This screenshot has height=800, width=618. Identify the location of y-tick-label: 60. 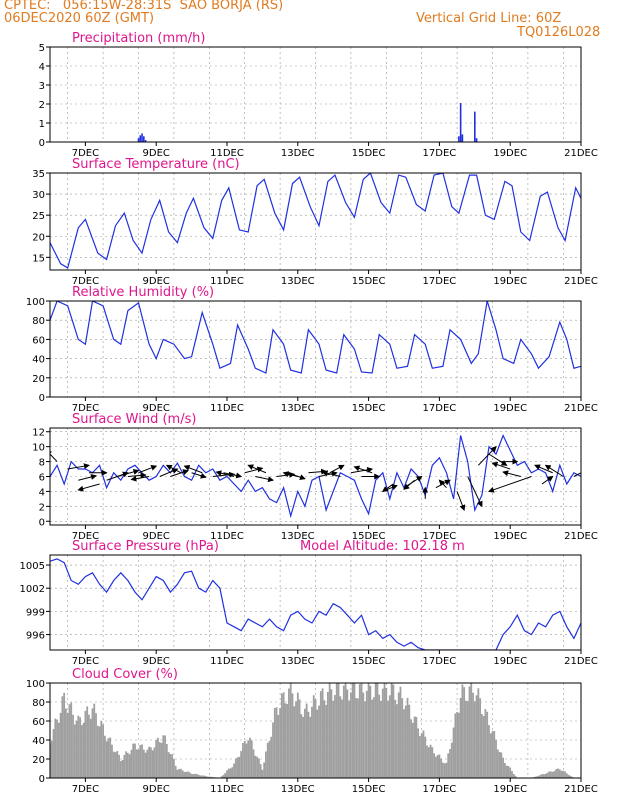
(38, 722).